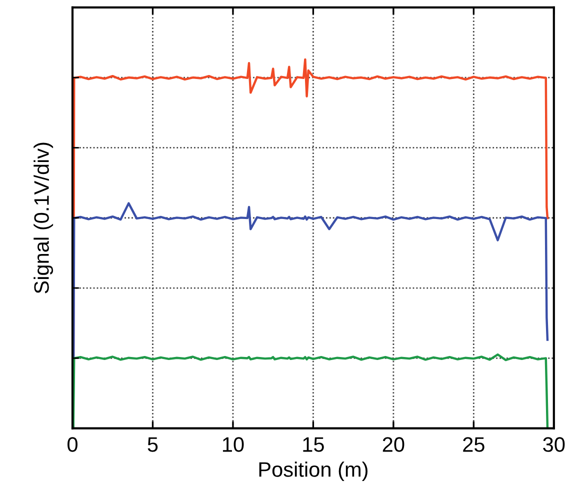 The height and width of the screenshot is (498, 580). Describe the element at coordinates (313, 444) in the screenshot. I see `x-tick-label: 15` at that location.